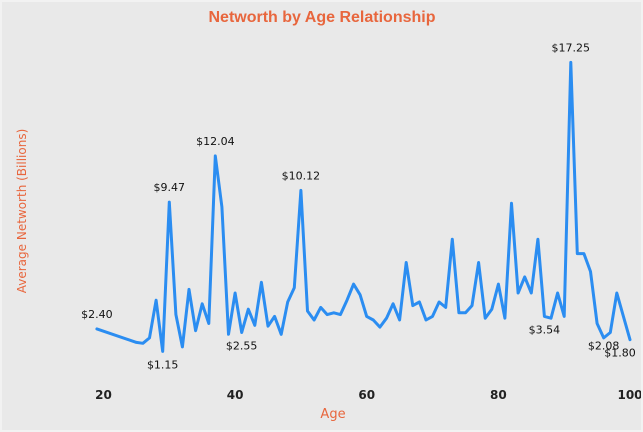  I want to click on x-tick-label: 80, so click(498, 395).